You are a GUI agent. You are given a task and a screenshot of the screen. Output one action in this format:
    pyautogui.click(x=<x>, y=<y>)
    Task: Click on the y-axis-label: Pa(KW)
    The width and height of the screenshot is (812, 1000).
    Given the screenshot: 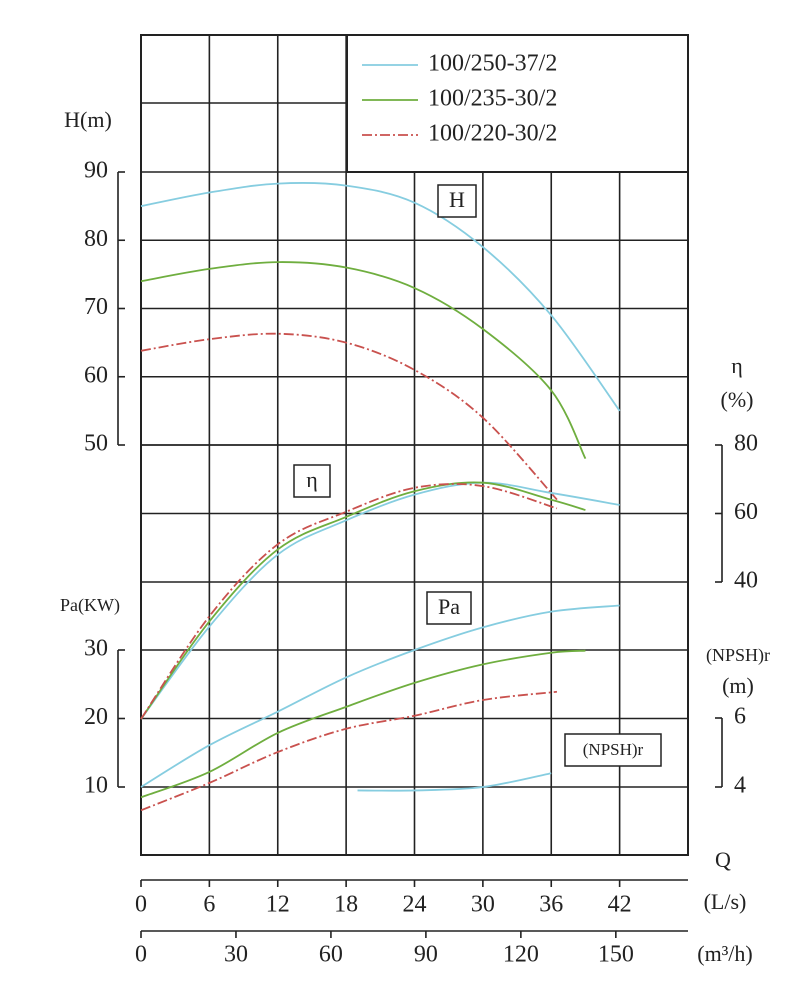 What is the action you would take?
    pyautogui.click(x=90, y=605)
    